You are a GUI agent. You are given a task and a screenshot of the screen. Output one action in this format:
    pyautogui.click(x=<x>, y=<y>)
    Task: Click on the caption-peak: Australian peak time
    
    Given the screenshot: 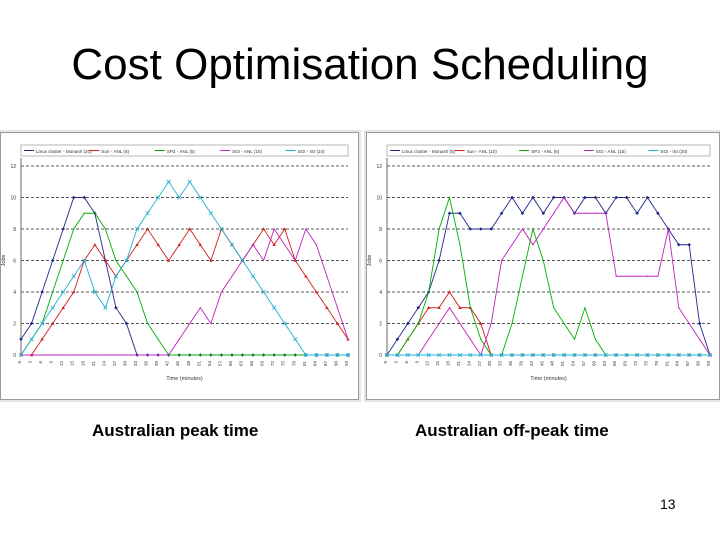 What is the action you would take?
    pyautogui.click(x=175, y=430)
    